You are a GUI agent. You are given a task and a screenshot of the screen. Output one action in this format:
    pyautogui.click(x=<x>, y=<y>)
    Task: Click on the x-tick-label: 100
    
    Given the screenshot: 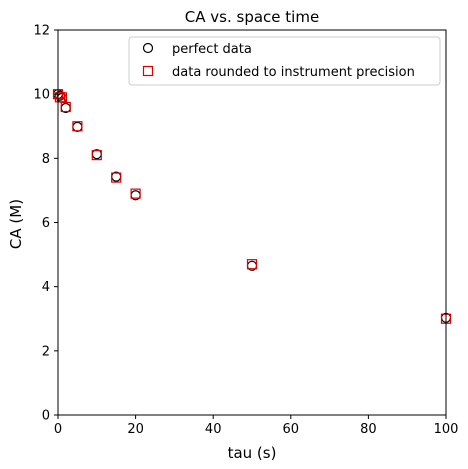 What is the action you would take?
    pyautogui.click(x=446, y=429)
    